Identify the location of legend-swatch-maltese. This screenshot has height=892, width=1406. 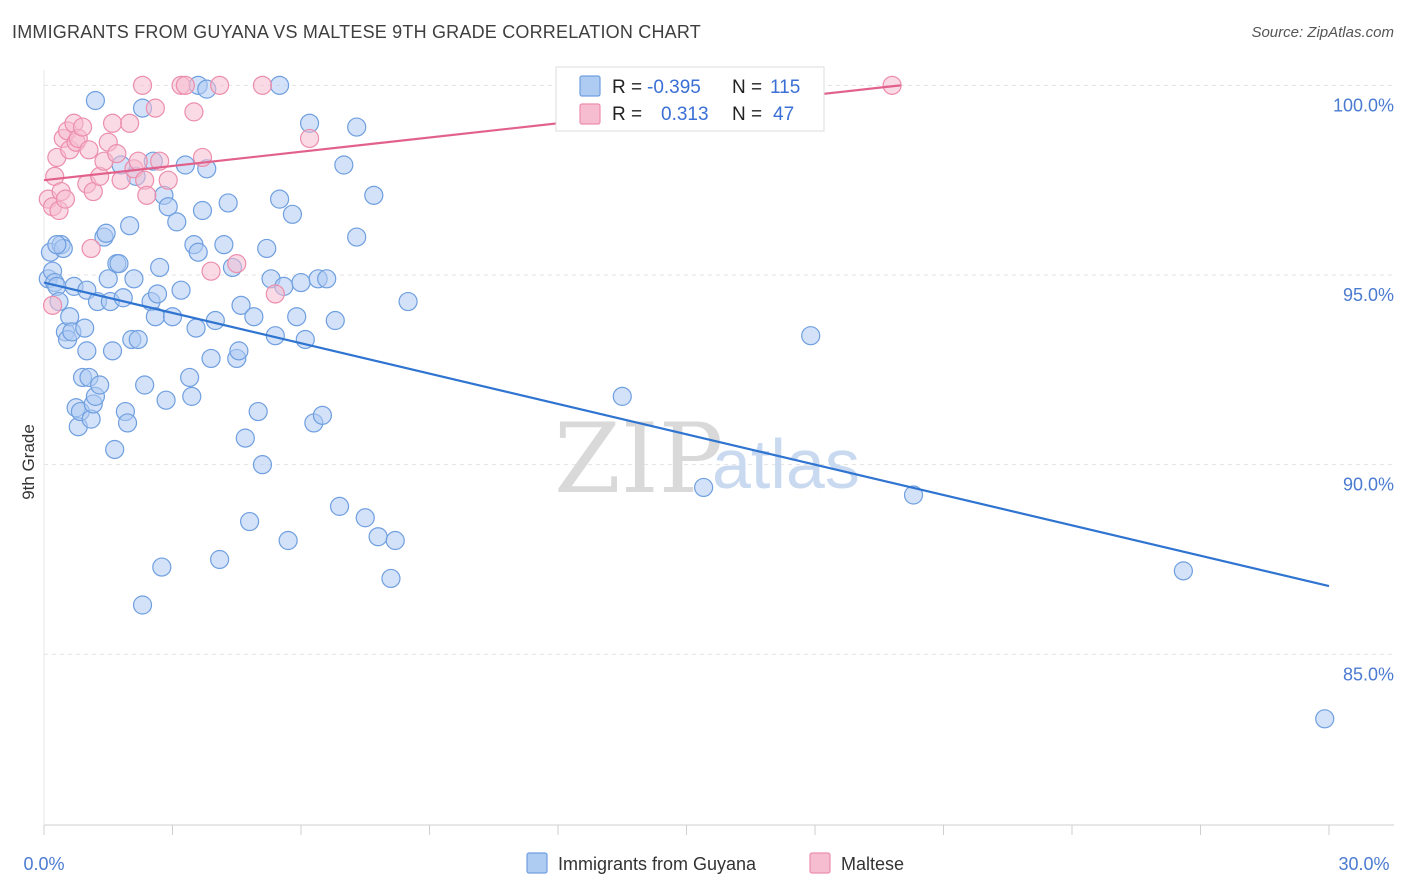
(590, 114).